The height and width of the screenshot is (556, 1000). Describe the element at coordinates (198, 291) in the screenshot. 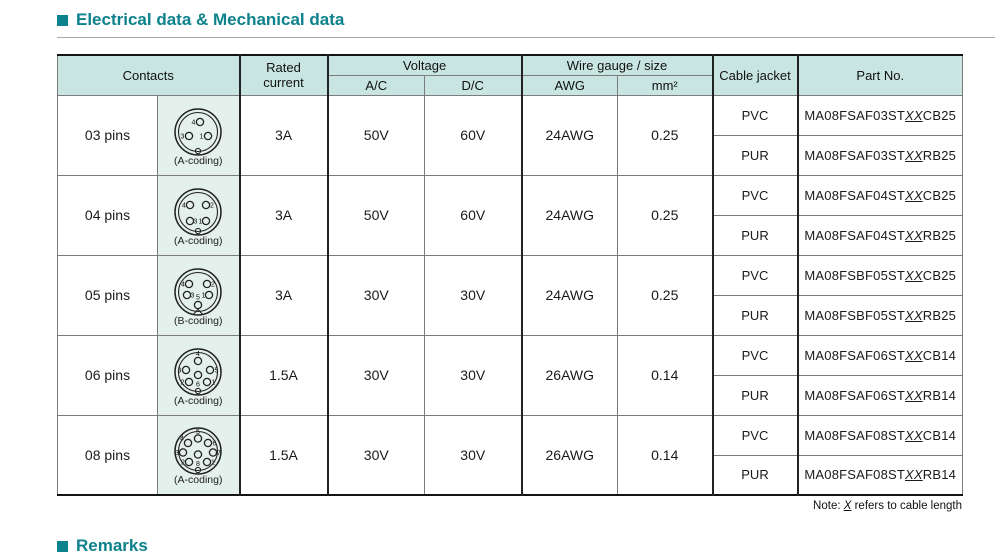

I see `connector-diagram: 4 2 3 15` at that location.